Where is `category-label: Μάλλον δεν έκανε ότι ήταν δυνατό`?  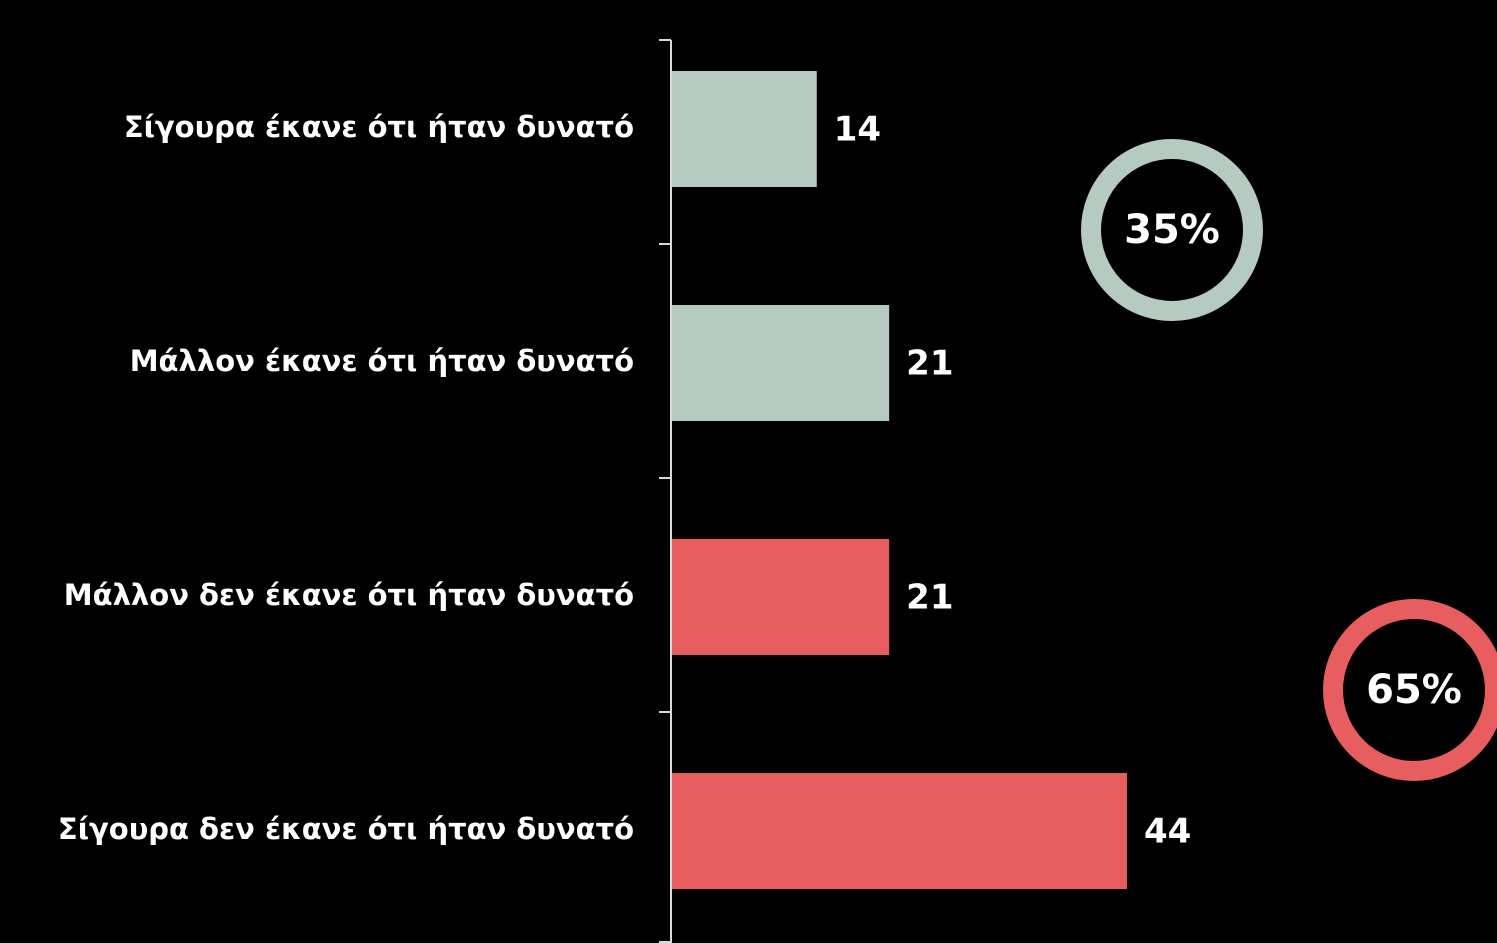
category-label: Μάλλον δεν έκανε ότι ήταν δυνατό is located at coordinates (349, 595).